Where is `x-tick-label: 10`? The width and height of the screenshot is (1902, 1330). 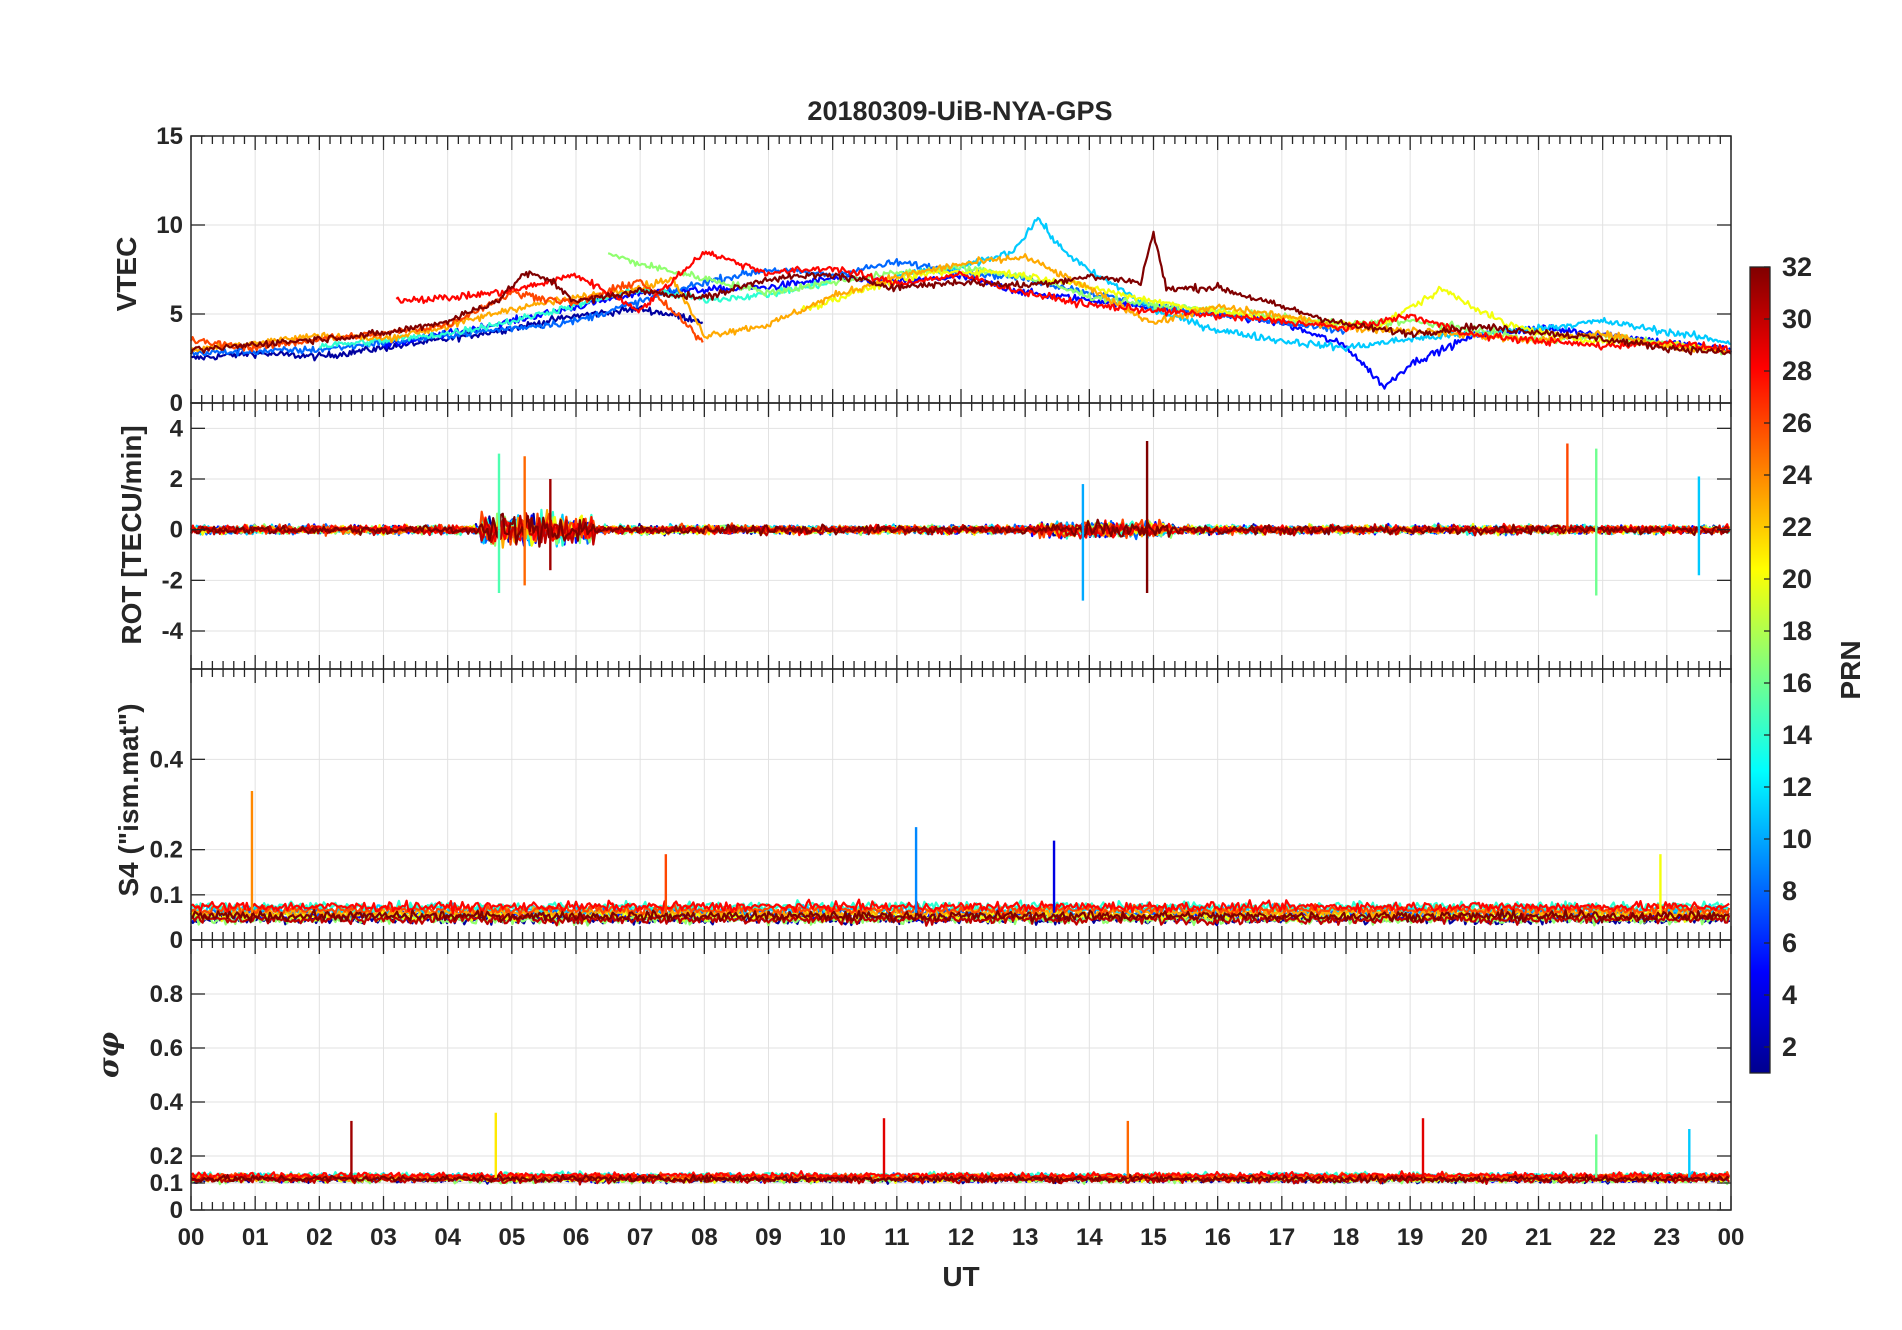 x-tick-label: 10 is located at coordinates (832, 1237).